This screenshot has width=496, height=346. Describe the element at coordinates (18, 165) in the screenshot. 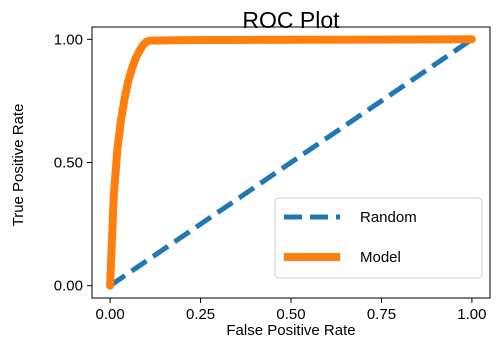

I see `y-axis-label: True Positive Rate` at that location.